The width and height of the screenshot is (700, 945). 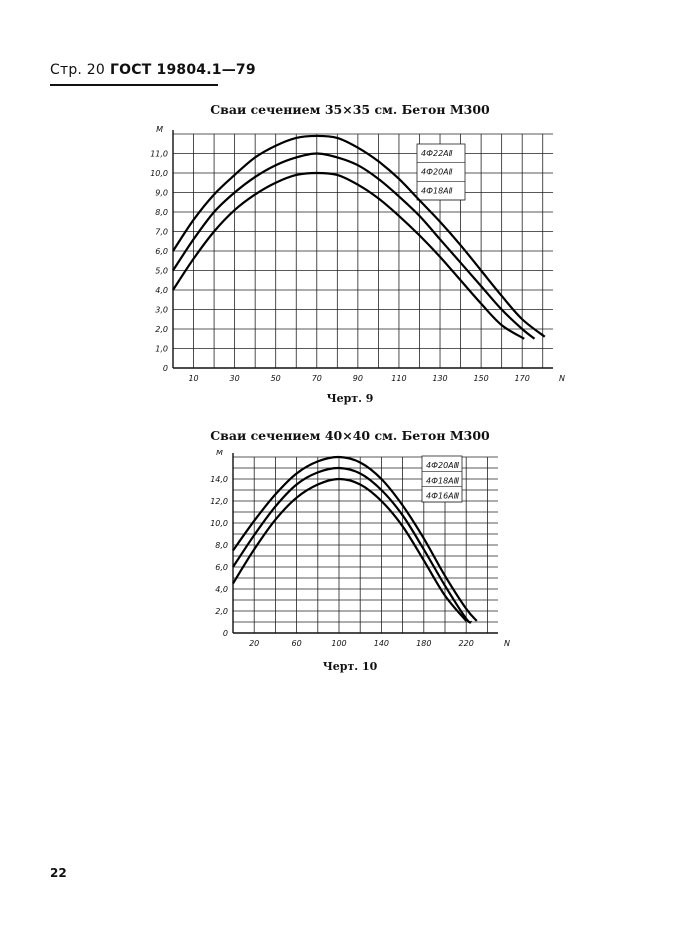 I want to click on x-tick-label: 60, so click(x=297, y=643).